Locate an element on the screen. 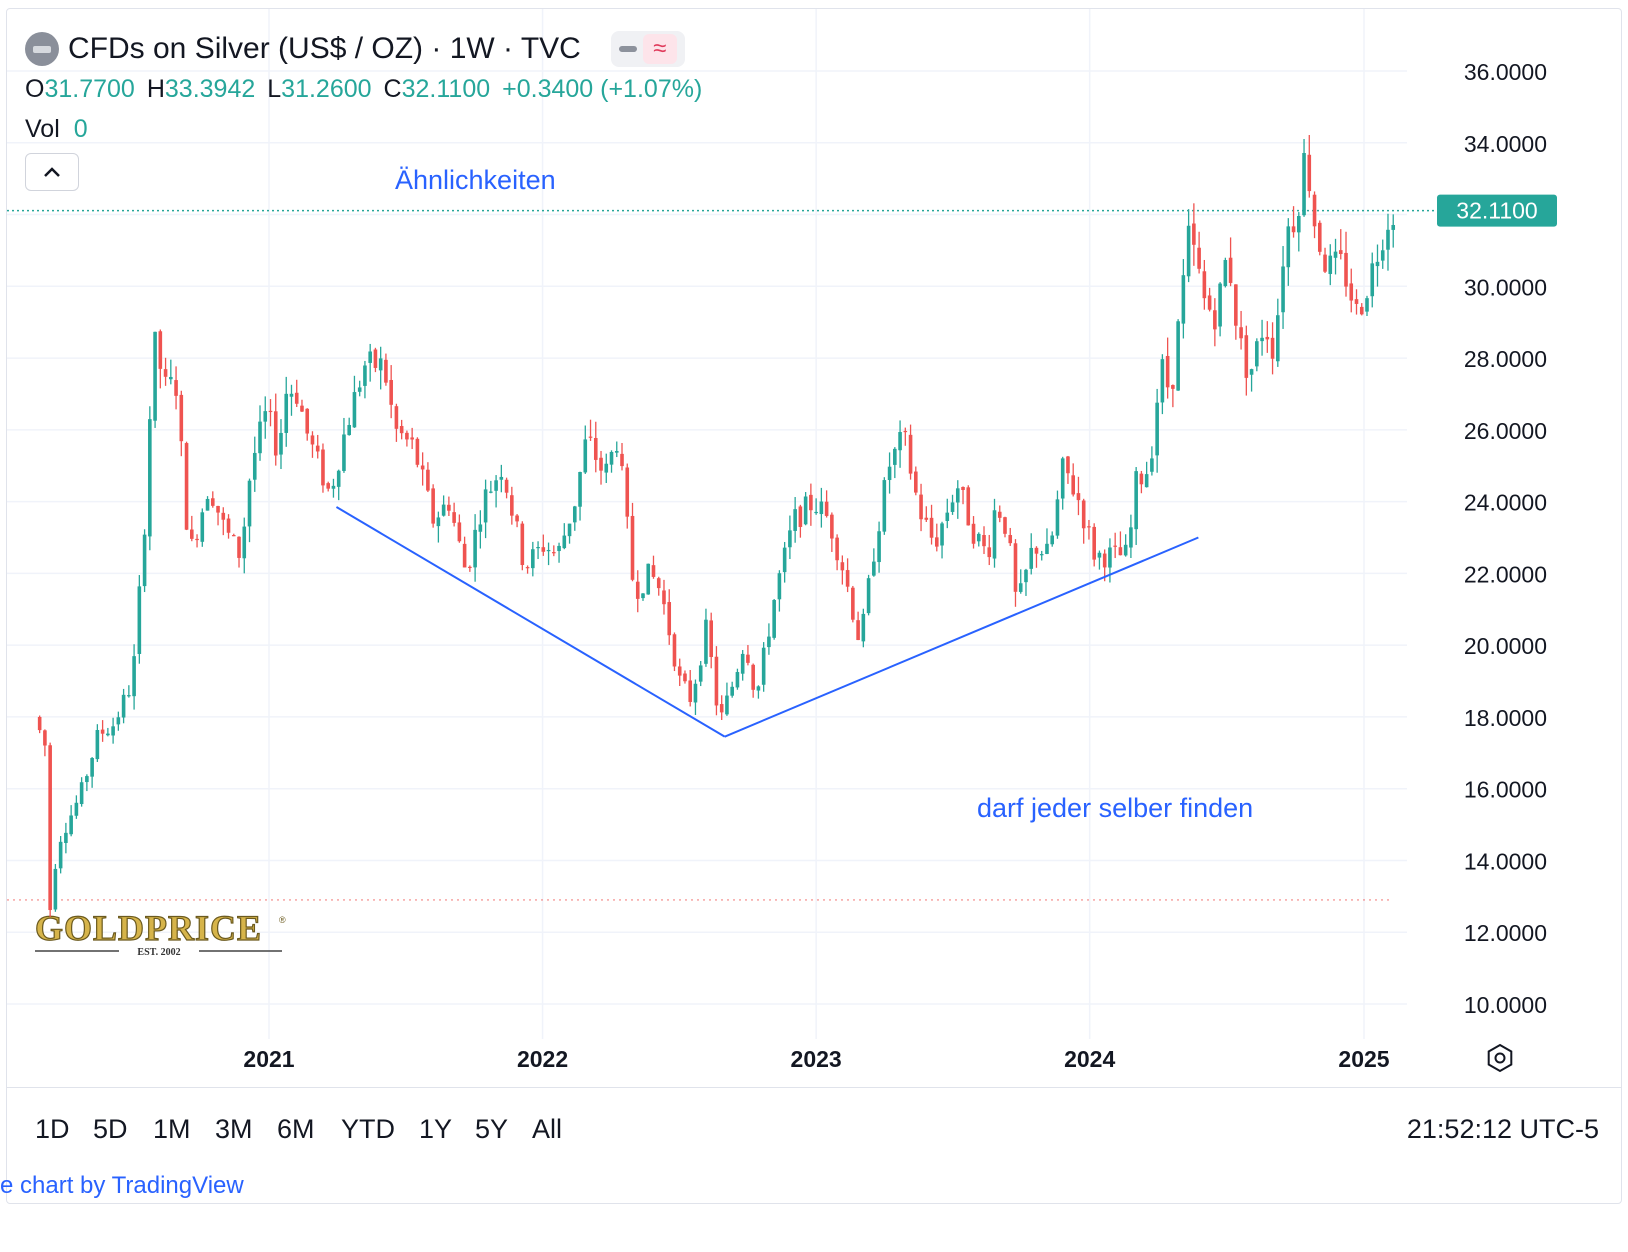 This screenshot has height=1252, width=1628. footer-attribution: e chart by TradingView is located at coordinates (122, 1186).